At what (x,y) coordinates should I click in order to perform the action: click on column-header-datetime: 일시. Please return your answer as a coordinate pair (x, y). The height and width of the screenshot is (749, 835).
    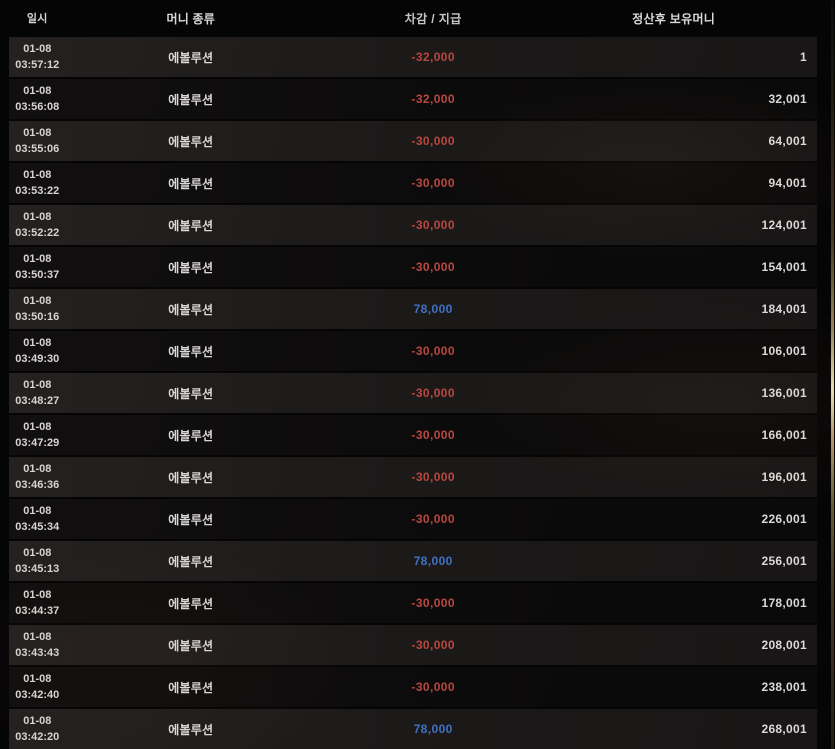
    Looking at the image, I should click on (37, 18).